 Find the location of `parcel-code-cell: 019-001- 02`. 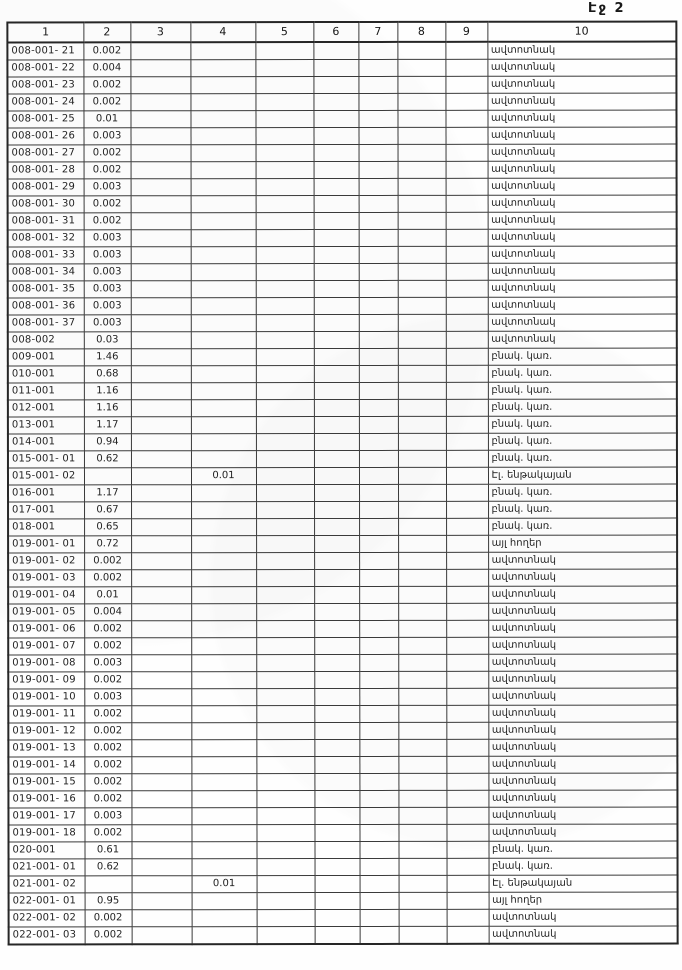

parcel-code-cell: 019-001- 02 is located at coordinates (46, 561).